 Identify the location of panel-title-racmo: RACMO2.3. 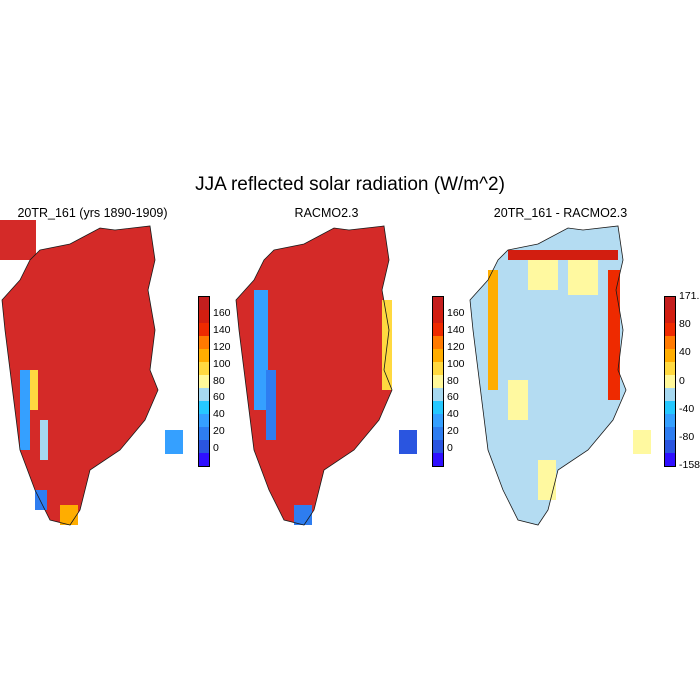
(326, 213).